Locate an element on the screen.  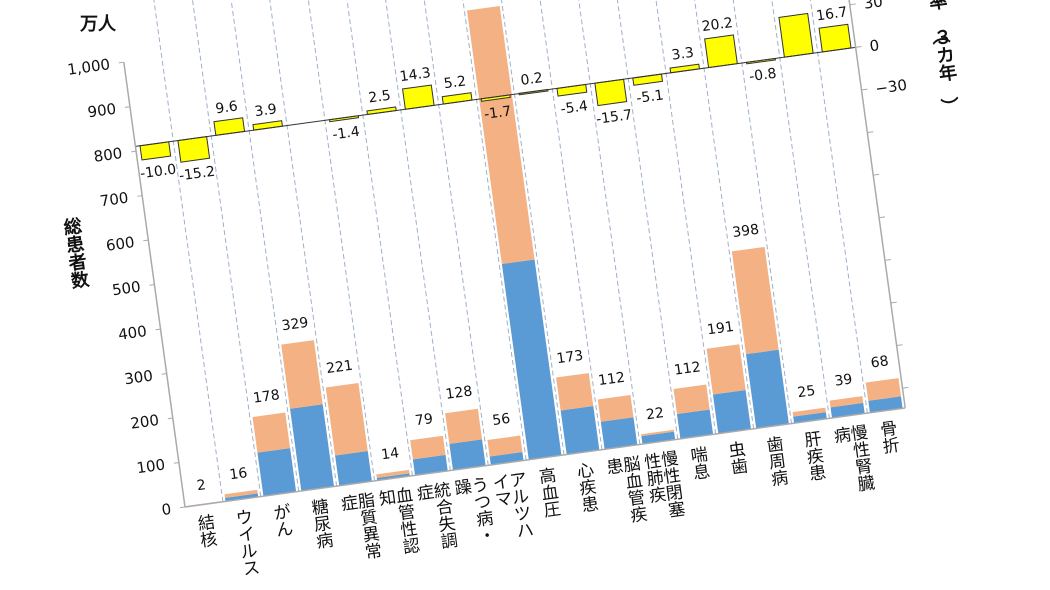
total-data-label: 191 is located at coordinates (720, 328).